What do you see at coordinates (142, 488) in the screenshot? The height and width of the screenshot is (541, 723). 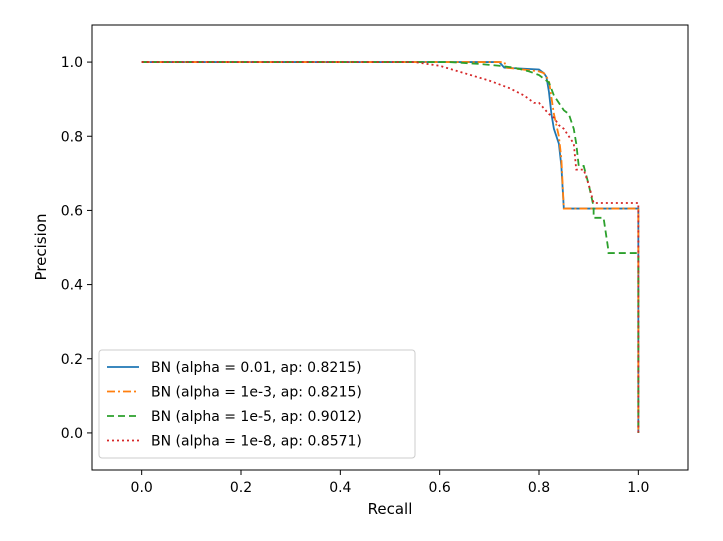 I see `x-tick-label: 0.0` at bounding box center [142, 488].